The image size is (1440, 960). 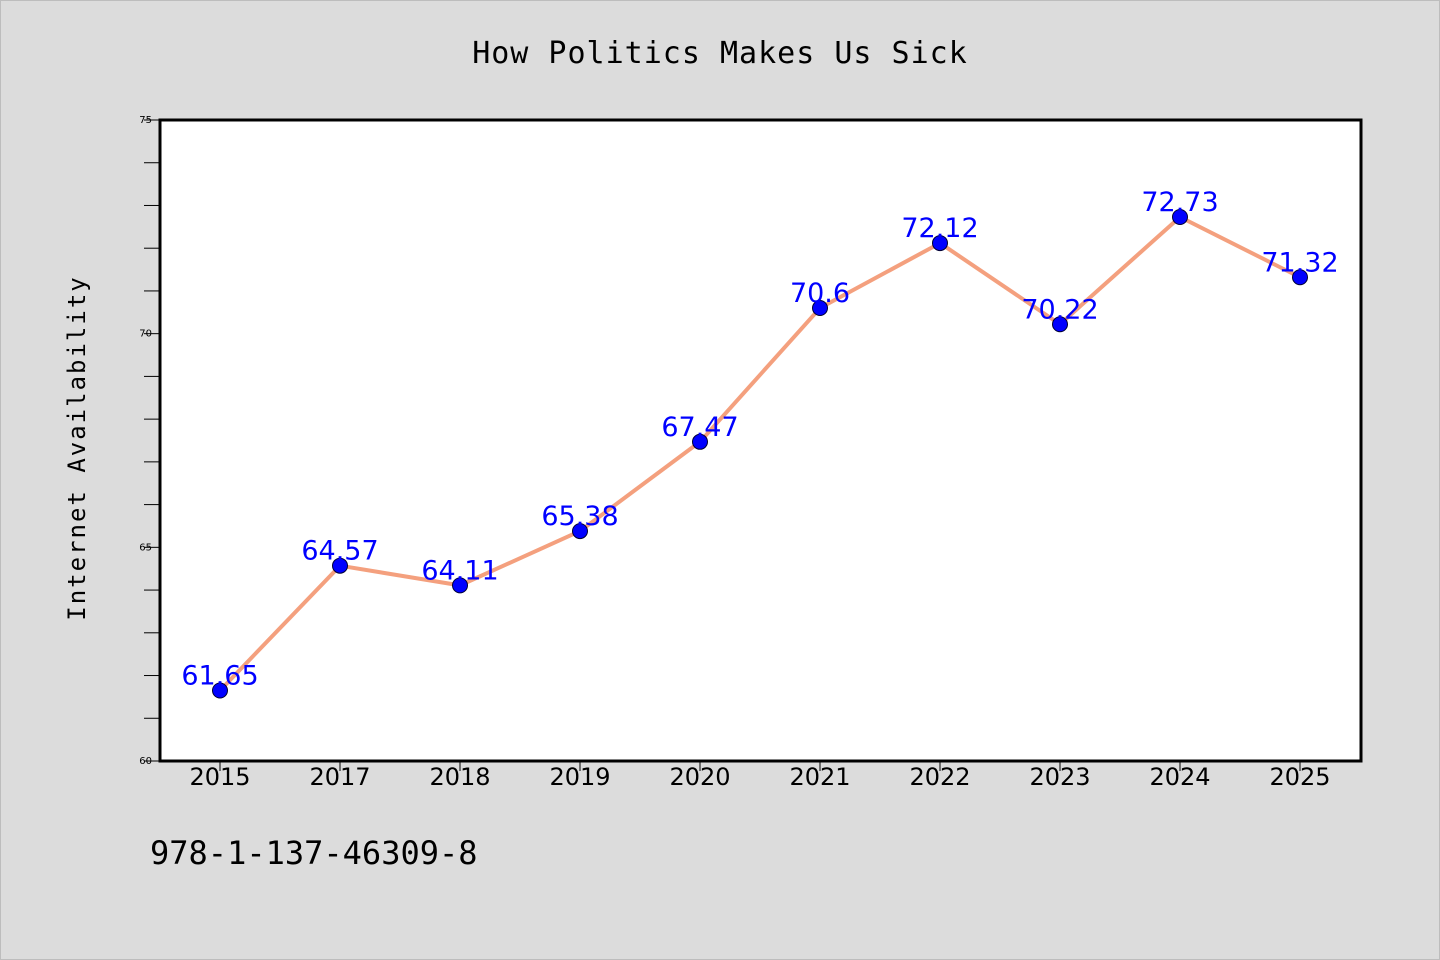 What do you see at coordinates (760, 776) in the screenshot?
I see `x-axis: 2015 2017 2018 2019 2020 2021 2022 2023 2024 2025` at bounding box center [760, 776].